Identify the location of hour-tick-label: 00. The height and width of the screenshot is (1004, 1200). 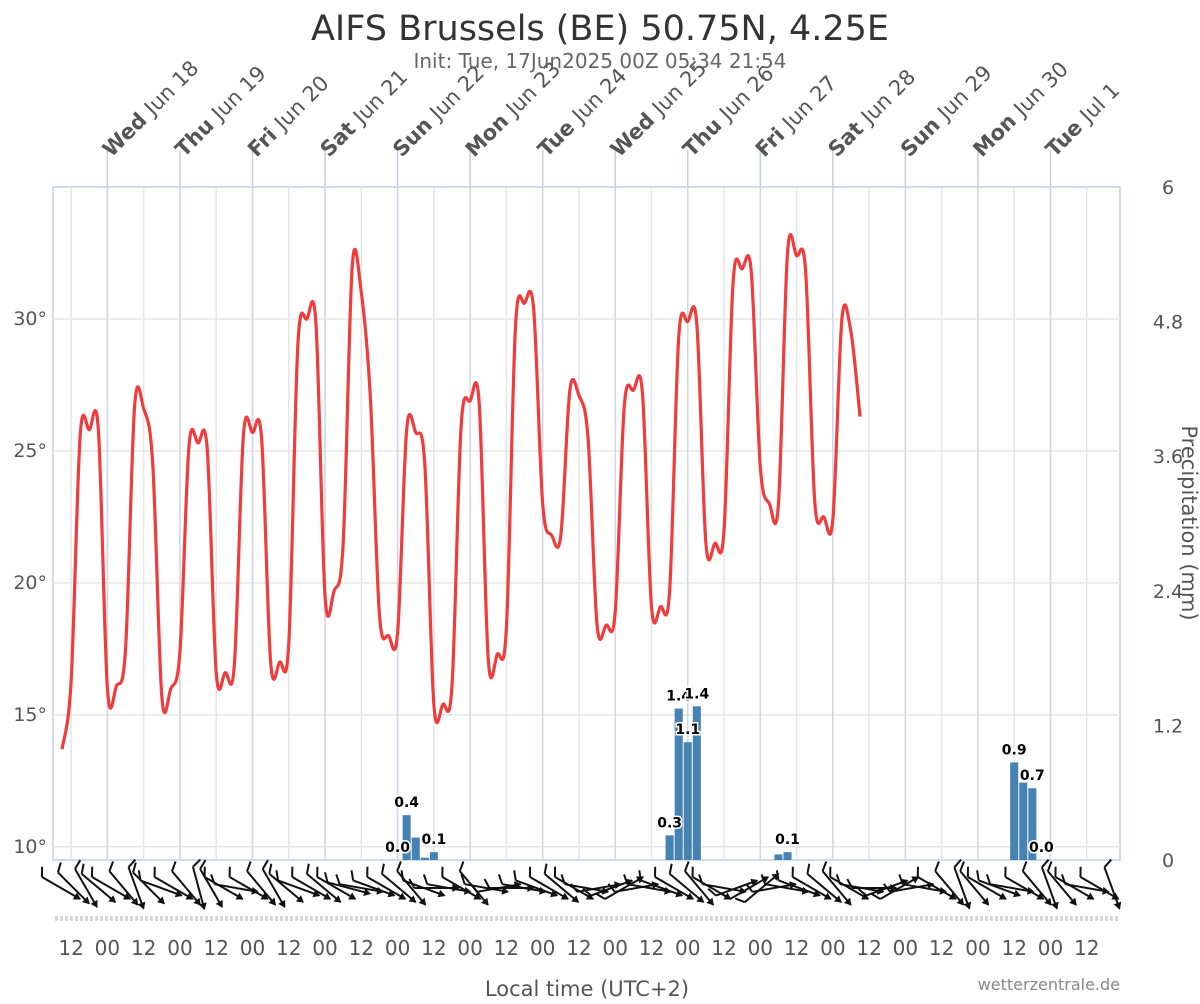
(1050, 948).